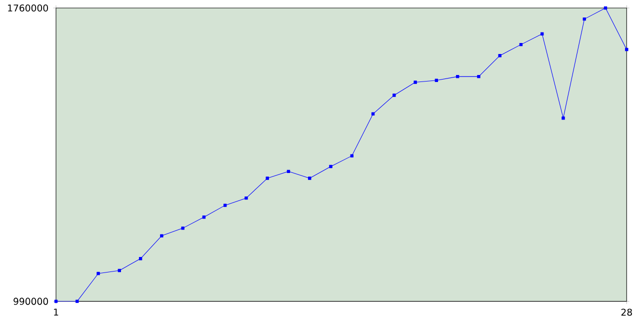 Image resolution: width=640 pixels, height=320 pixels. I want to click on x-tick-label: 1, so click(56, 312).